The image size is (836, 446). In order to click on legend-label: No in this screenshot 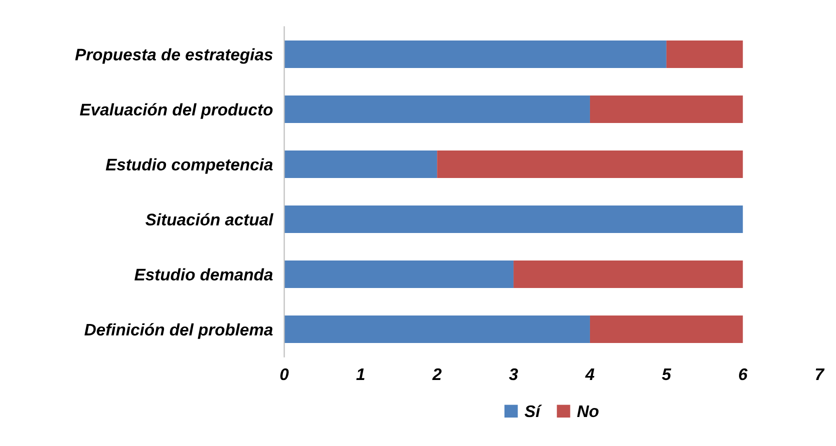, I will do `click(588, 412)`.